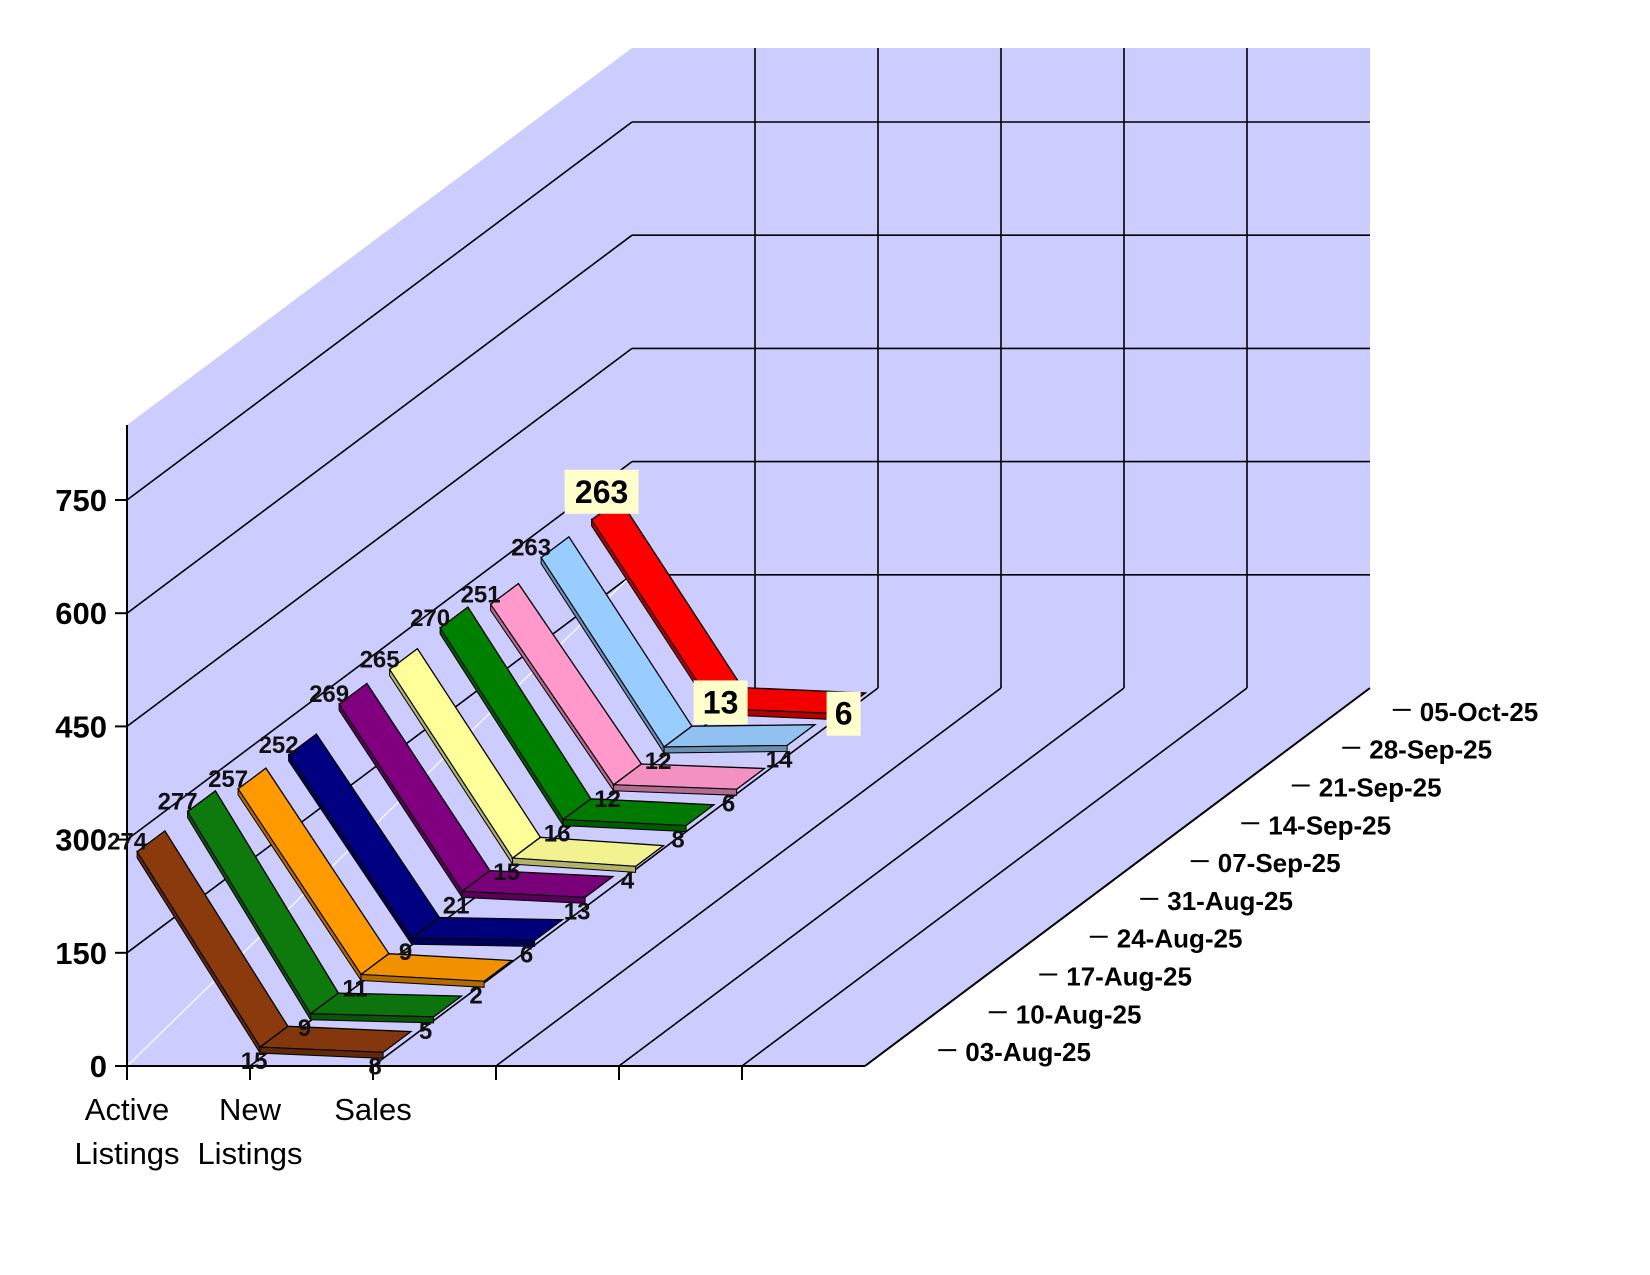 The image size is (1650, 1275). I want to click on data-label: 270, so click(430, 618).